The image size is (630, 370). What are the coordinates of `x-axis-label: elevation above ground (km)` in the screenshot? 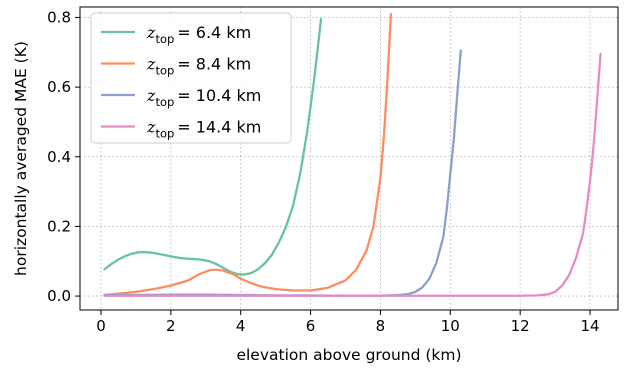 It's located at (348, 355).